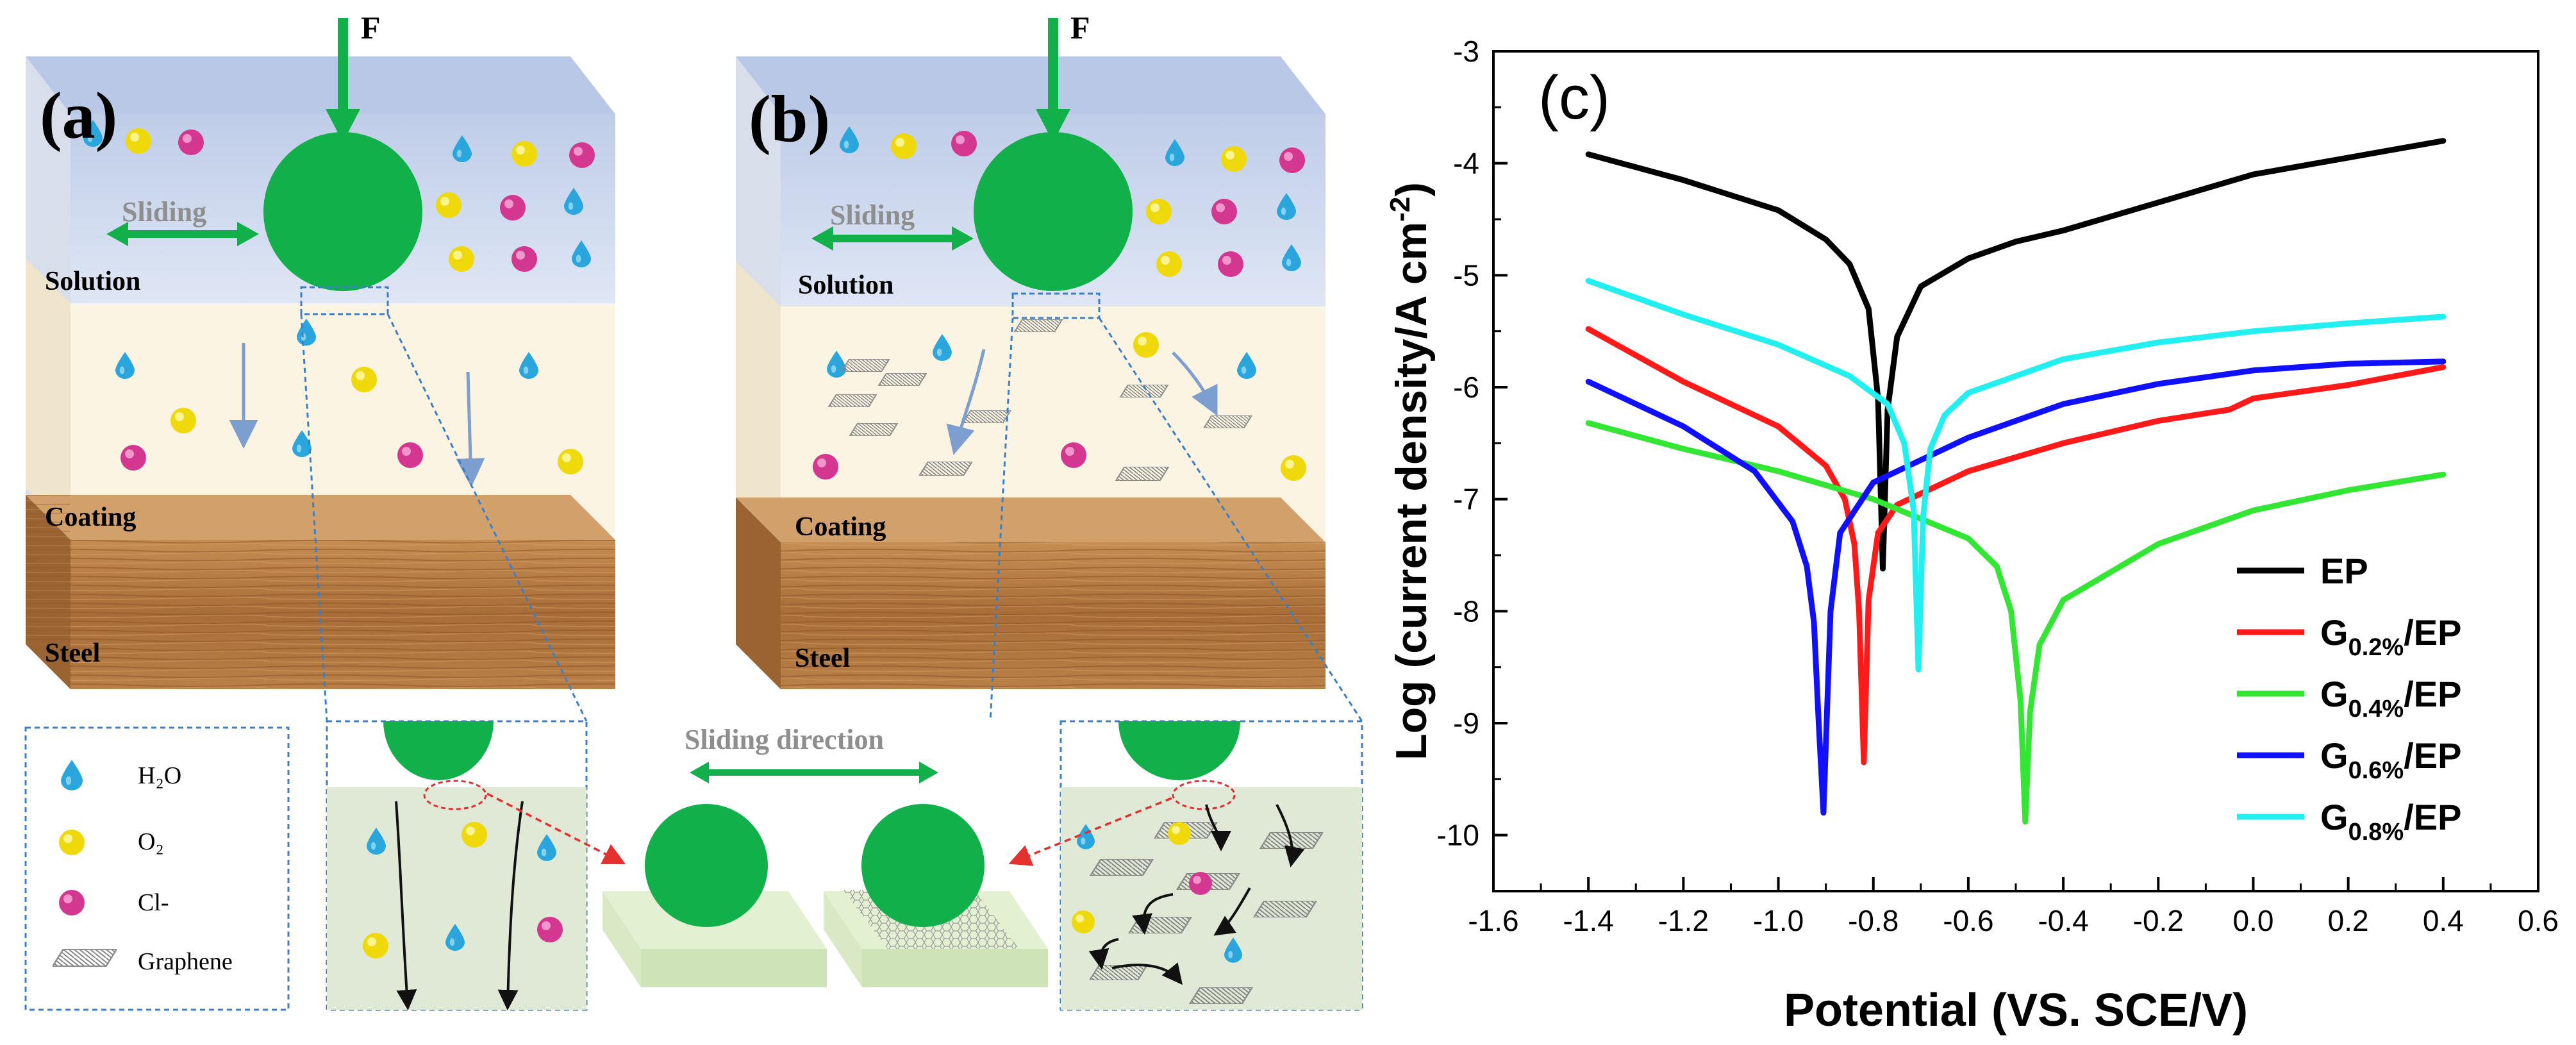 The image size is (2576, 1045). What do you see at coordinates (2443, 920) in the screenshot?
I see `x-tick-label: 0.4` at bounding box center [2443, 920].